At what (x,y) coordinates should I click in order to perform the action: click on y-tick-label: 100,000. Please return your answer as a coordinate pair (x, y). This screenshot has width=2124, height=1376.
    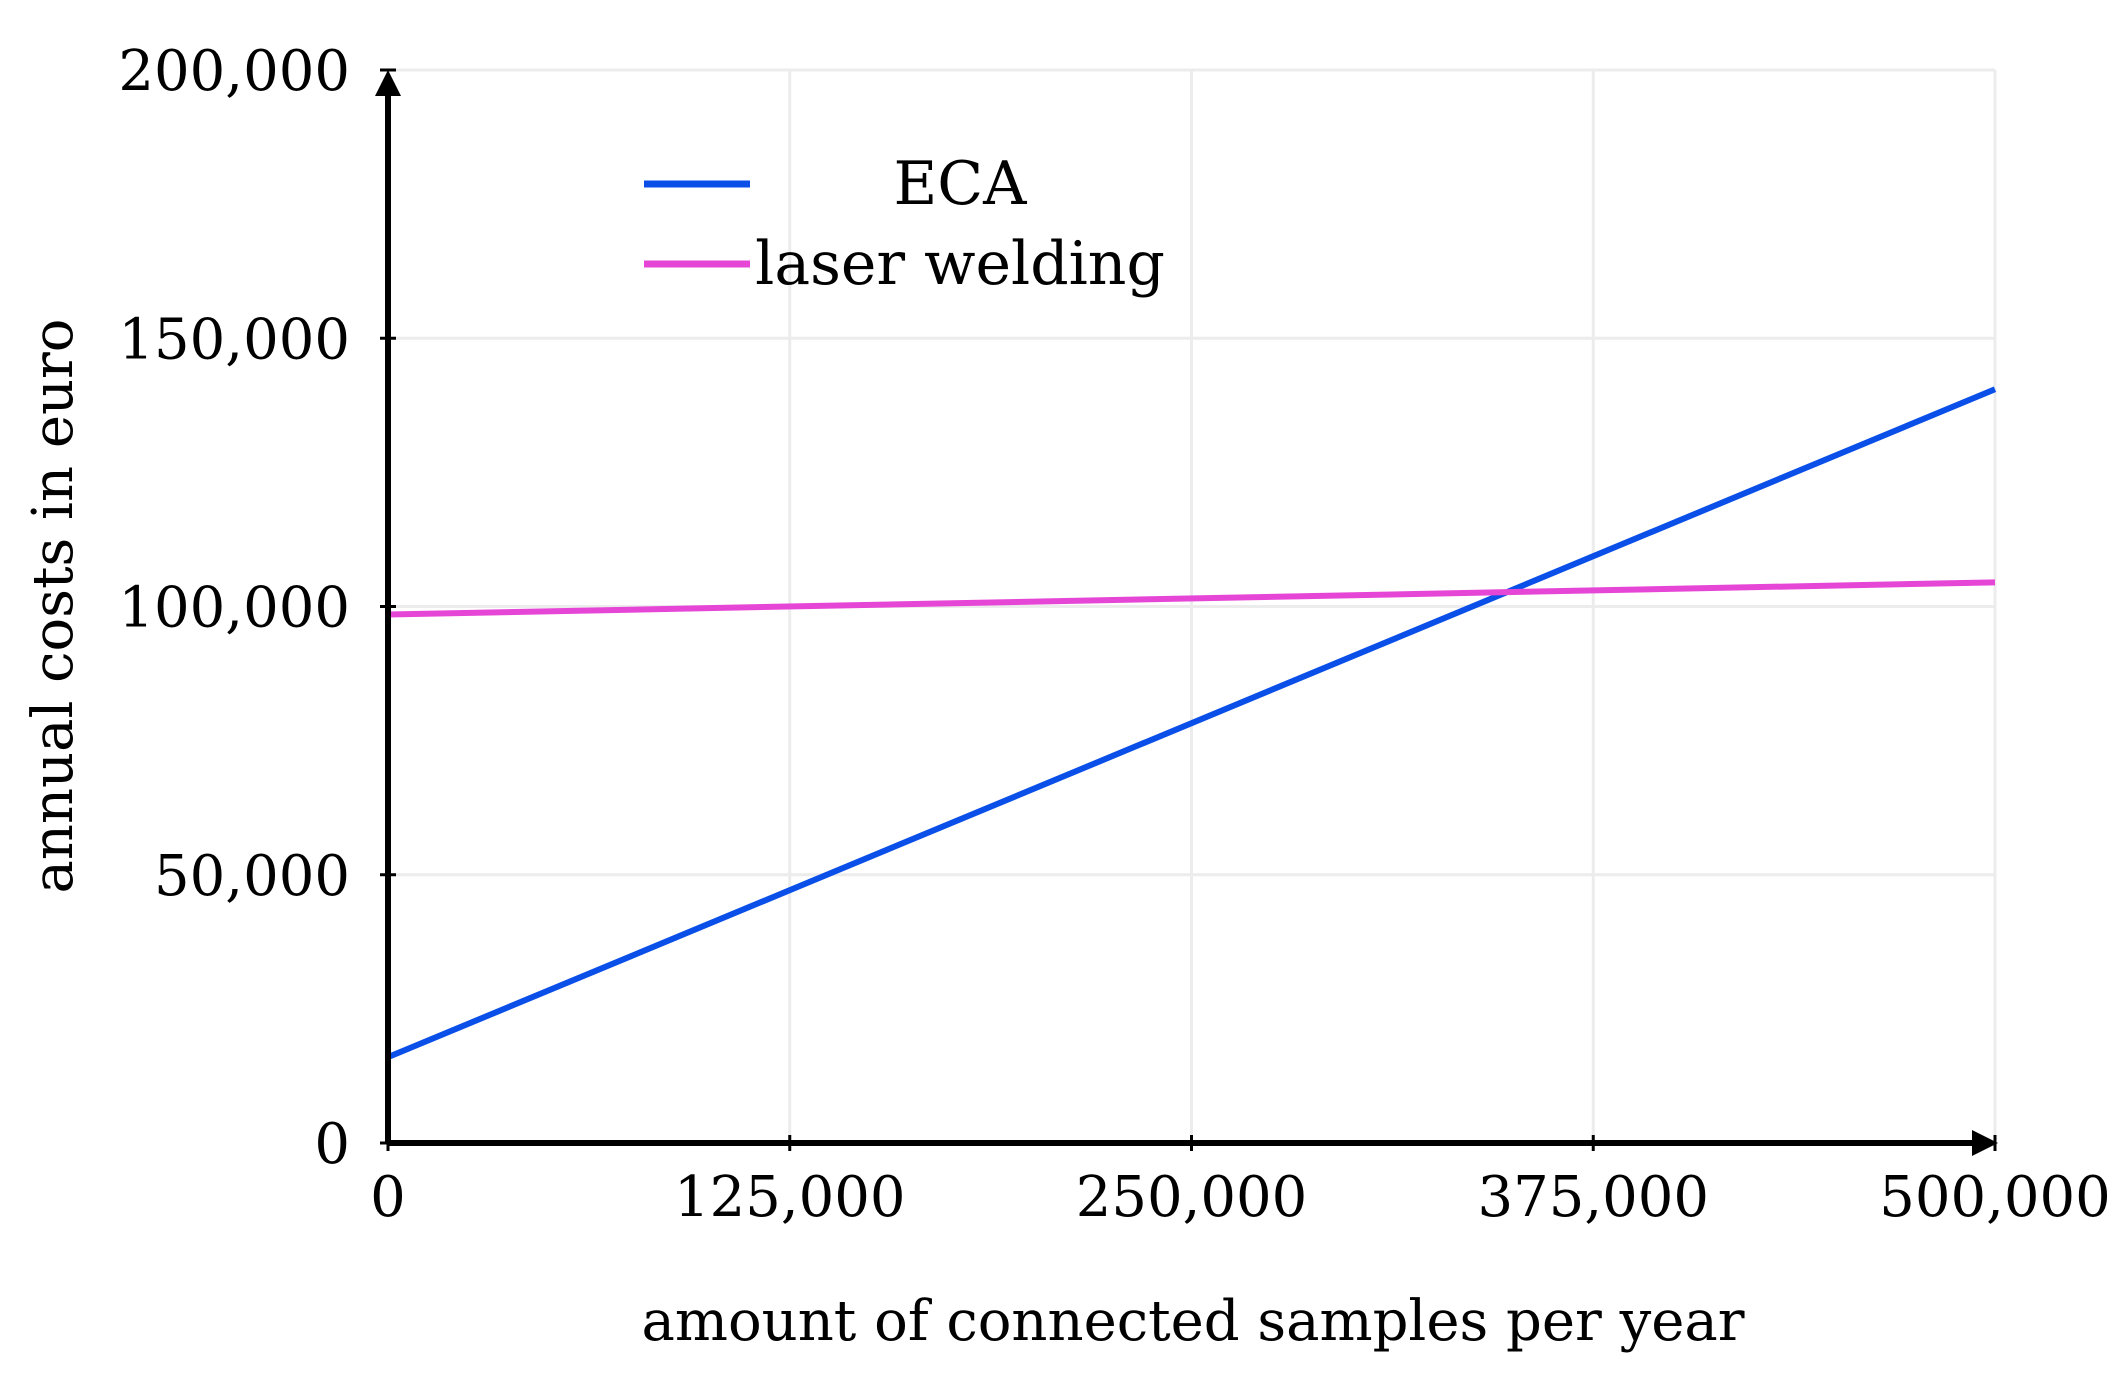
    Looking at the image, I should click on (234, 608).